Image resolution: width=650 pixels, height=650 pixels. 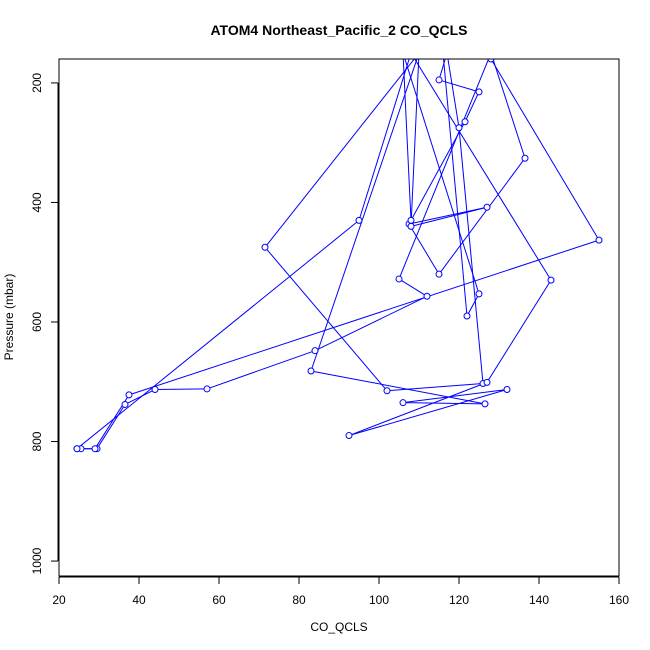 I want to click on x-tick-label: 40, so click(x=139, y=600).